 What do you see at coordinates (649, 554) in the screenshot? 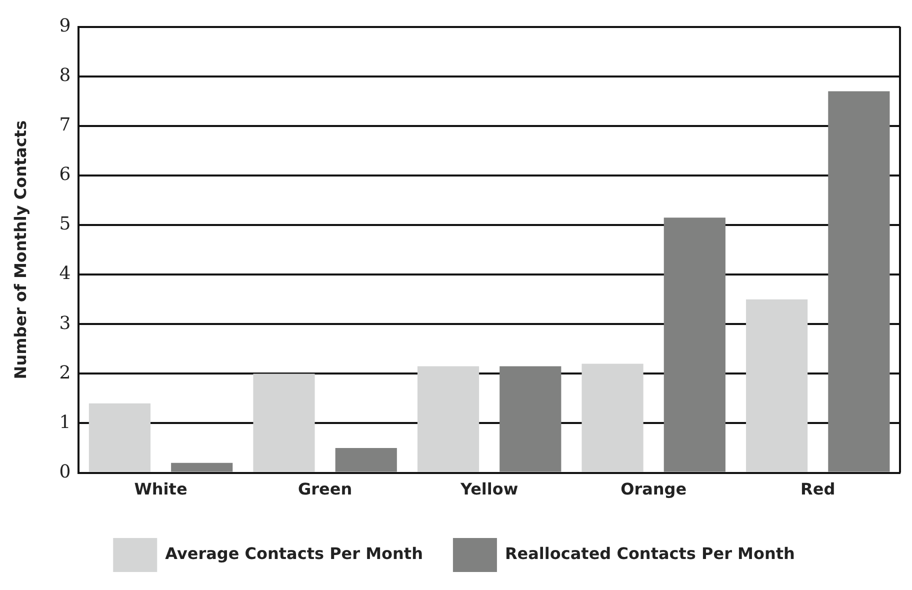
I see `legend-label: Reallocated Contacts Per Month` at bounding box center [649, 554].